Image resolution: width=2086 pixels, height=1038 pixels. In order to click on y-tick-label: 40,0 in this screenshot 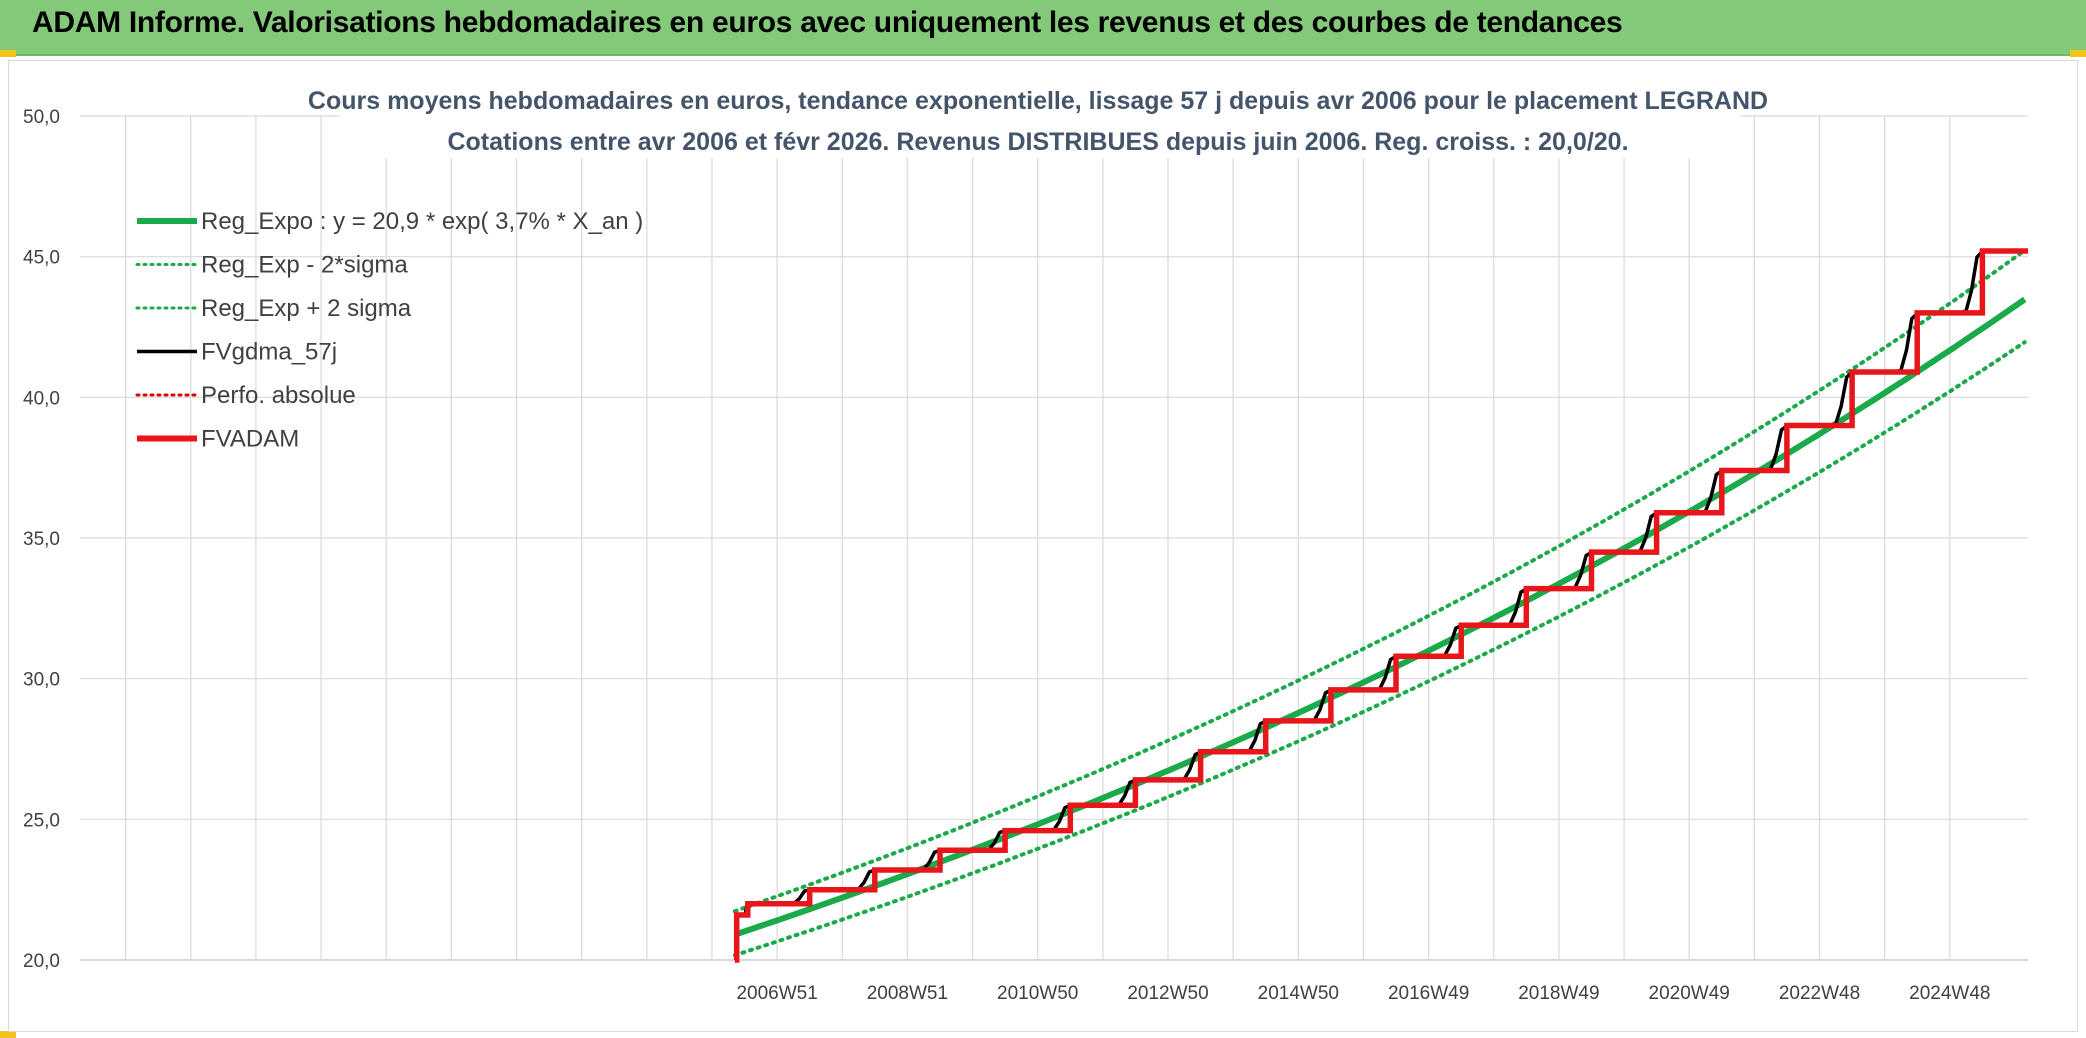, I will do `click(41, 398)`.